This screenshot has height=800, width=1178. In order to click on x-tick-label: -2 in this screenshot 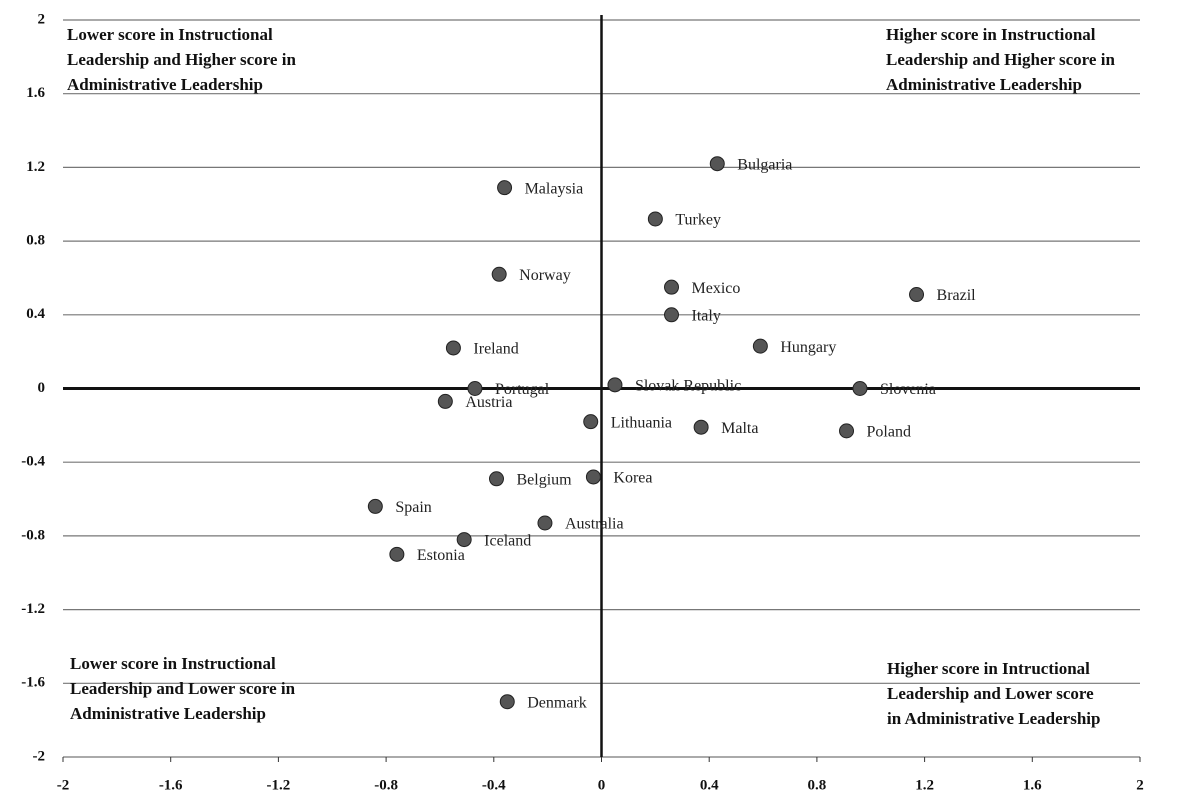, I will do `click(63, 785)`.